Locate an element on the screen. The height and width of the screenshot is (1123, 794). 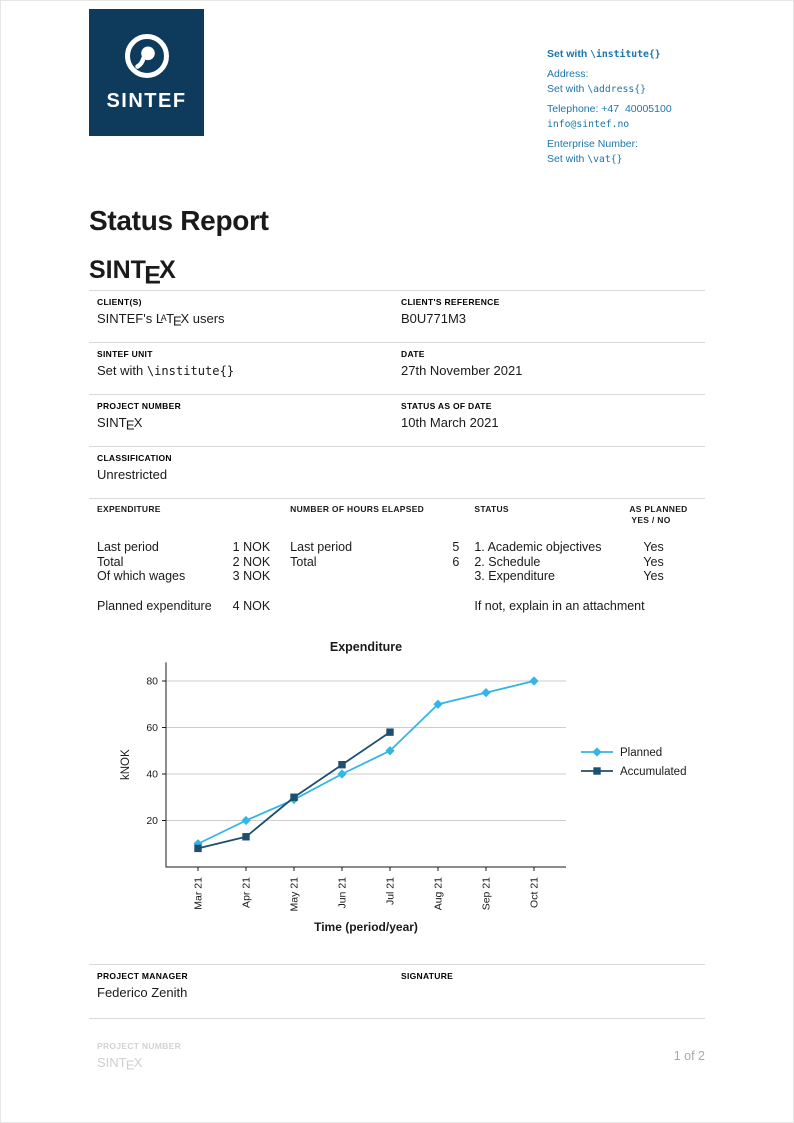
svg-text: May 21 is located at coordinates (295, 894).